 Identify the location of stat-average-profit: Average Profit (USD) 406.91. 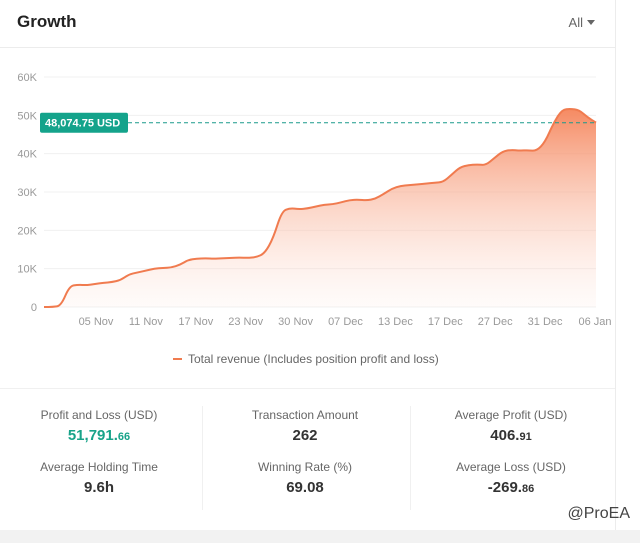
(511, 426).